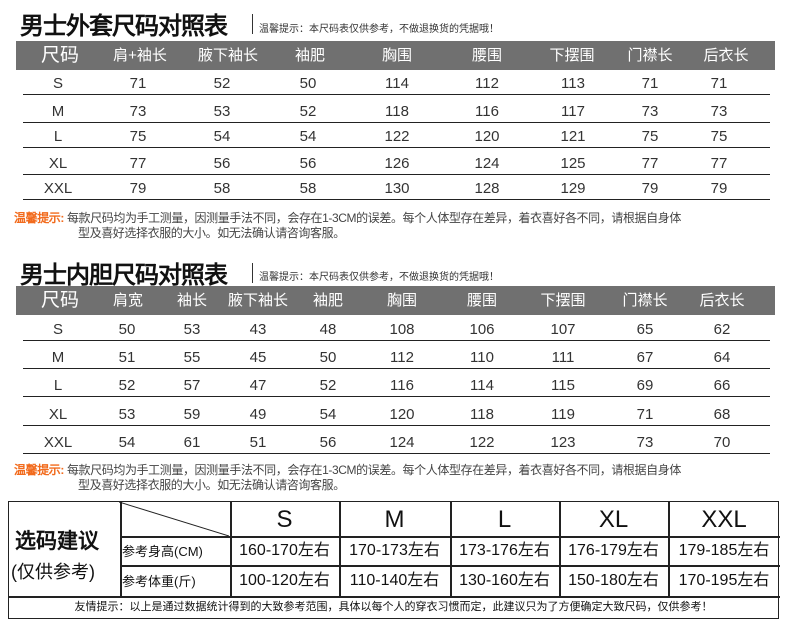 This screenshot has width=790, height=622. I want to click on diagonal-divider, so click(174, 519).